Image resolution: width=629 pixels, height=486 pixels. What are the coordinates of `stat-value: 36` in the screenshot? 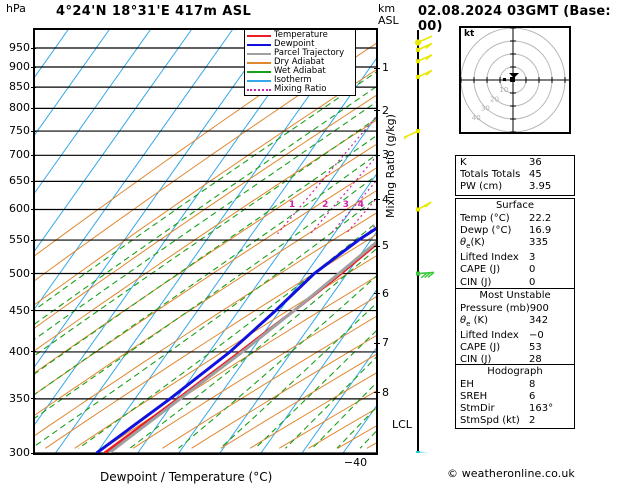 It's located at (535, 162).